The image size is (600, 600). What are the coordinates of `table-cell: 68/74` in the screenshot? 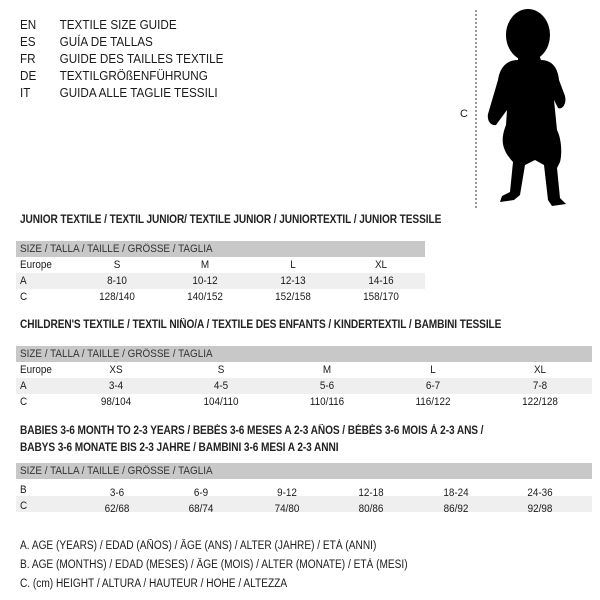 It's located at (201, 509).